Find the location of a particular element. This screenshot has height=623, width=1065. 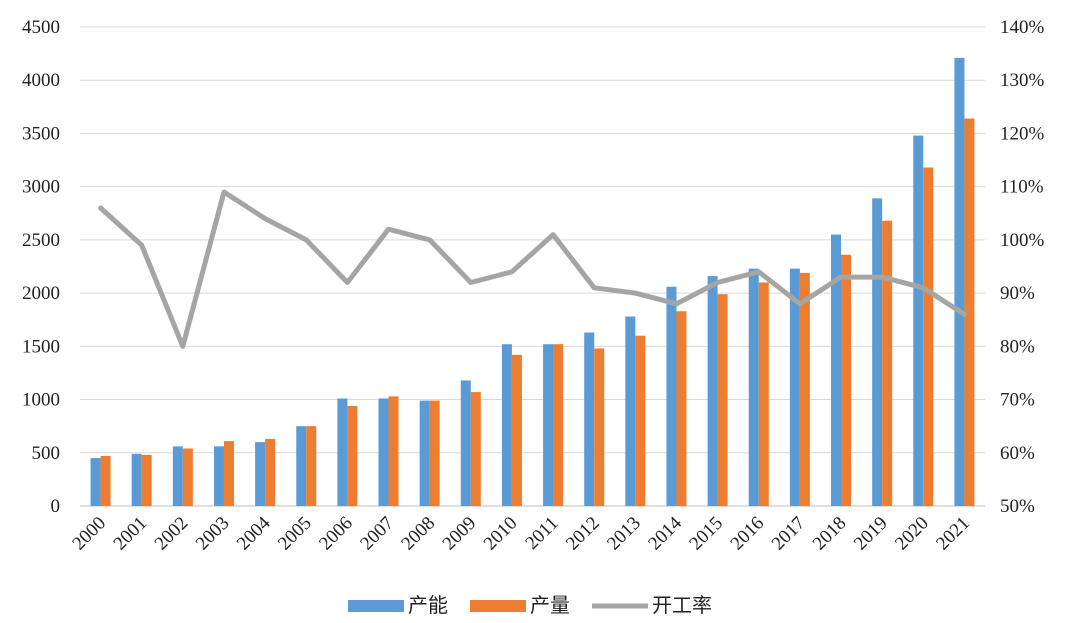

y-right-tick-label: 90% is located at coordinates (1017, 293).